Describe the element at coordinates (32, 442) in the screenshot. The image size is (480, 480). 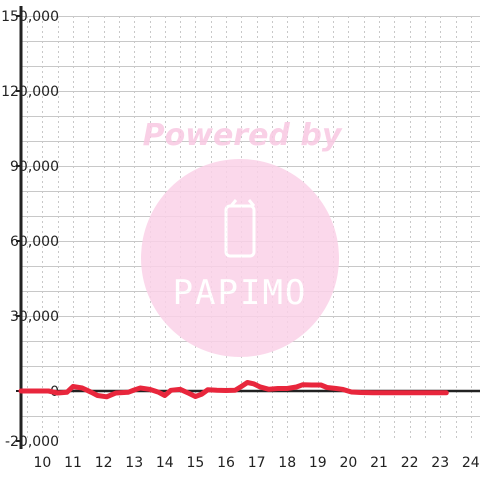
I see `y-tick-label: -20,000` at that location.